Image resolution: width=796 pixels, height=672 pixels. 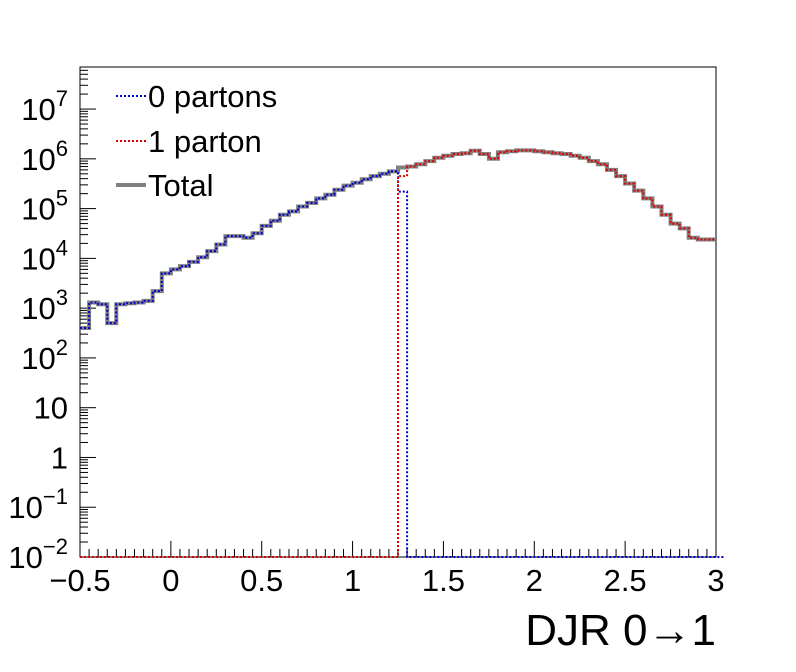 I want to click on y-tick-label-2: 1, so click(x=59, y=457).